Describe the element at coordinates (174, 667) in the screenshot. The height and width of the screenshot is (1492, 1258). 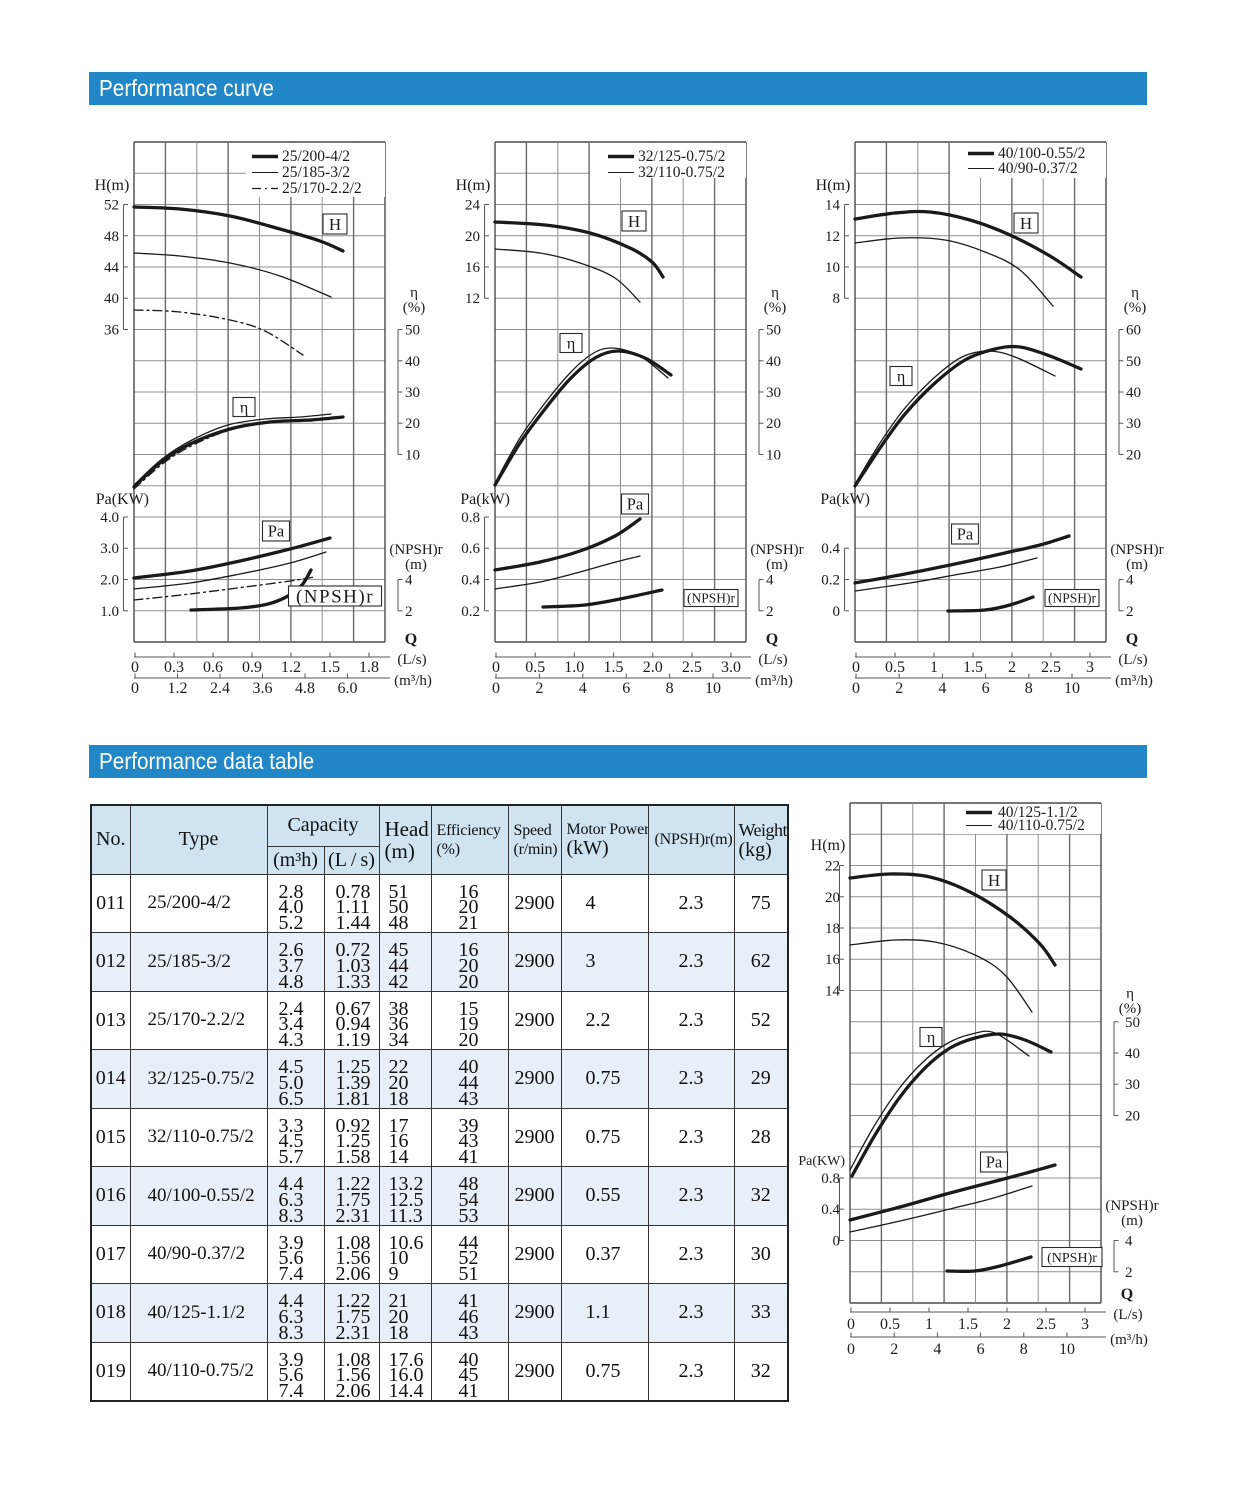
I see `svg-text: 0.3` at that location.